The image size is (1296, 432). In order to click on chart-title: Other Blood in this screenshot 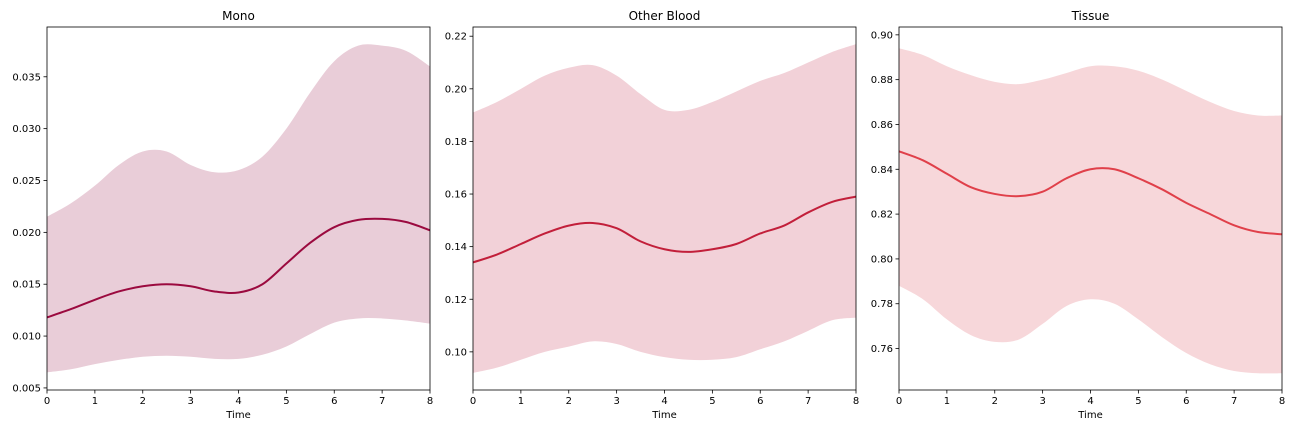, I will do `click(665, 16)`.